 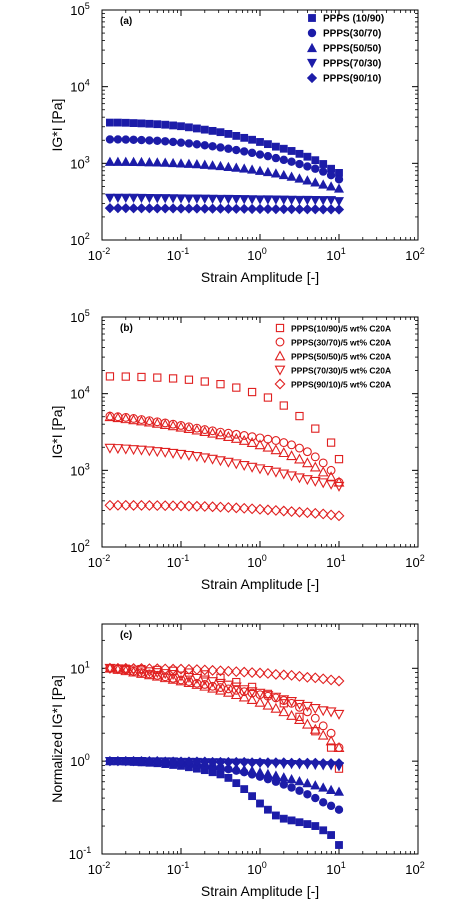 I want to click on y-tick-label: 10⁰, so click(x=79, y=760).